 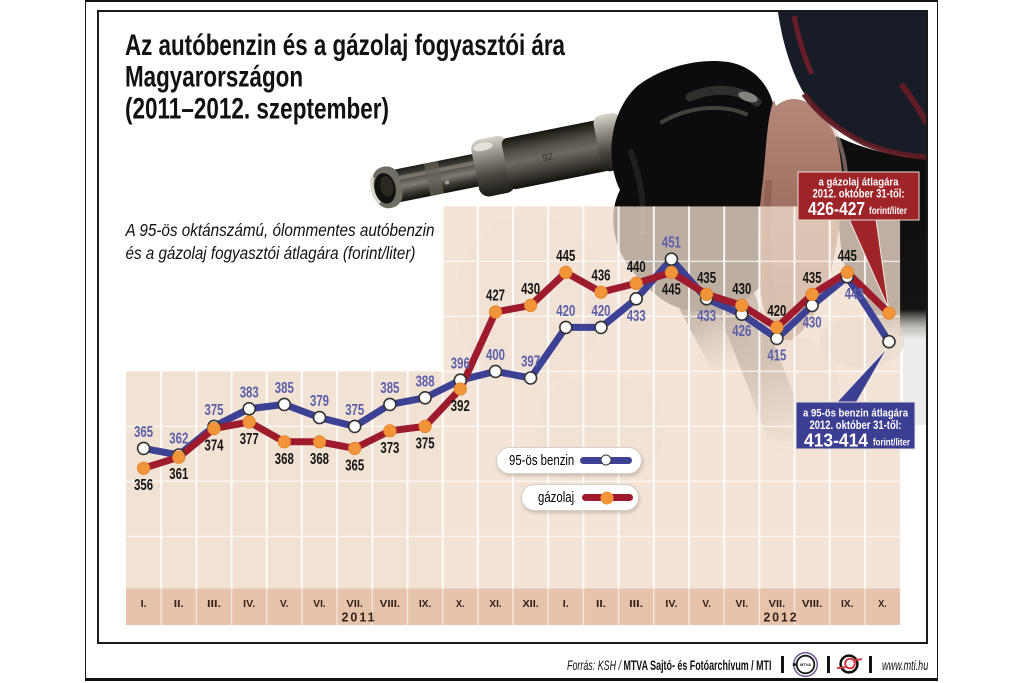 What do you see at coordinates (460, 406) in the screenshot?
I see `svg-text: 392` at bounding box center [460, 406].